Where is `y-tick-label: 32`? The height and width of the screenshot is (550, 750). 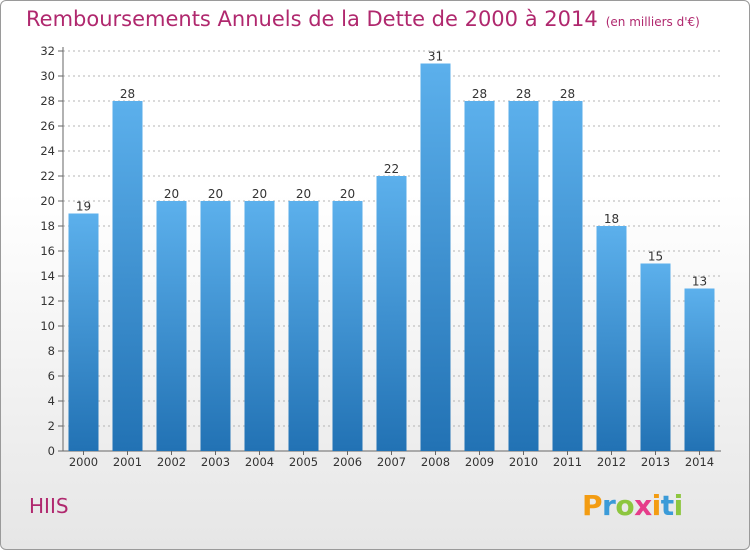 y-tick-label: 32 is located at coordinates (47, 51).